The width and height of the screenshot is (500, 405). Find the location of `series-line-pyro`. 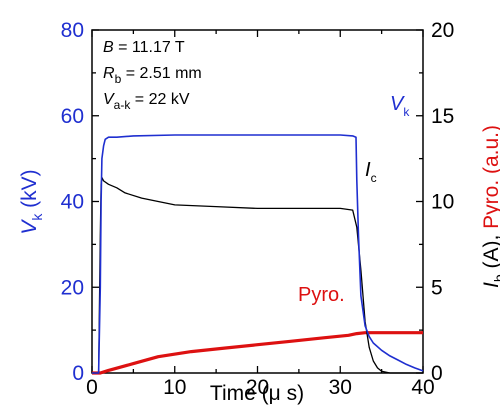

series-line-pyro is located at coordinates (257, 353).